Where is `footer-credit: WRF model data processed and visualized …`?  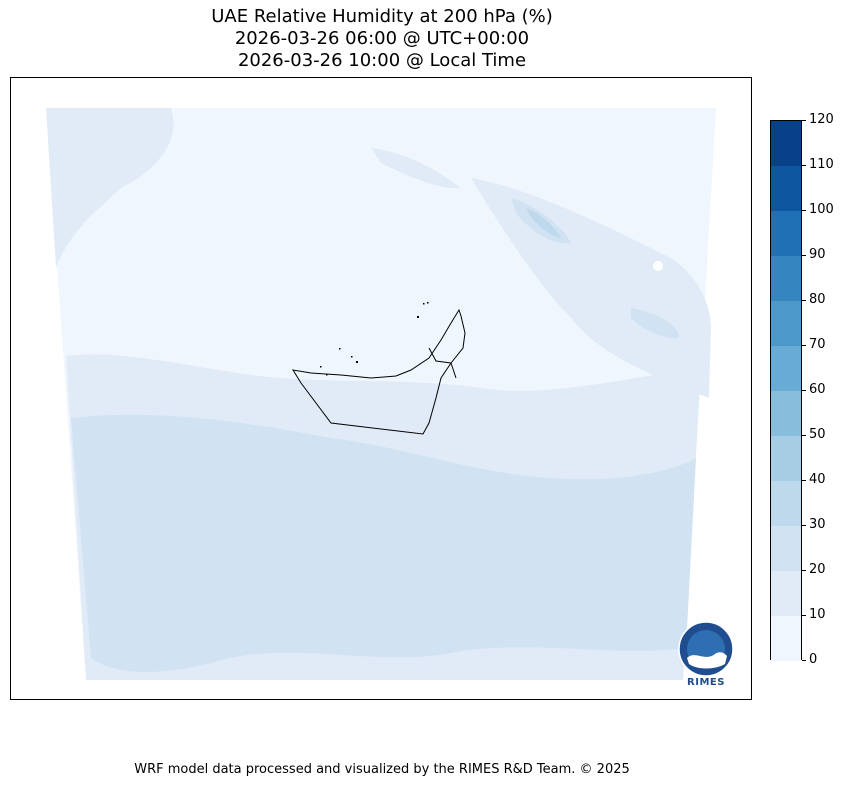
footer-credit: WRF model data processed and visualized … is located at coordinates (382, 769).